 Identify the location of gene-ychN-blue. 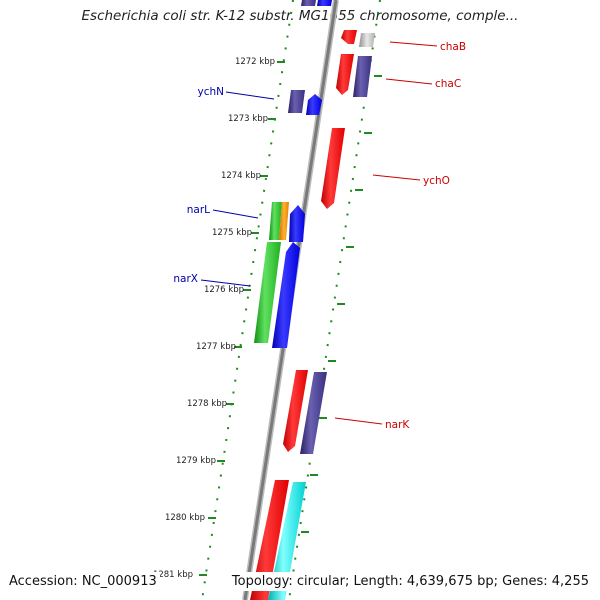
(314, 104).